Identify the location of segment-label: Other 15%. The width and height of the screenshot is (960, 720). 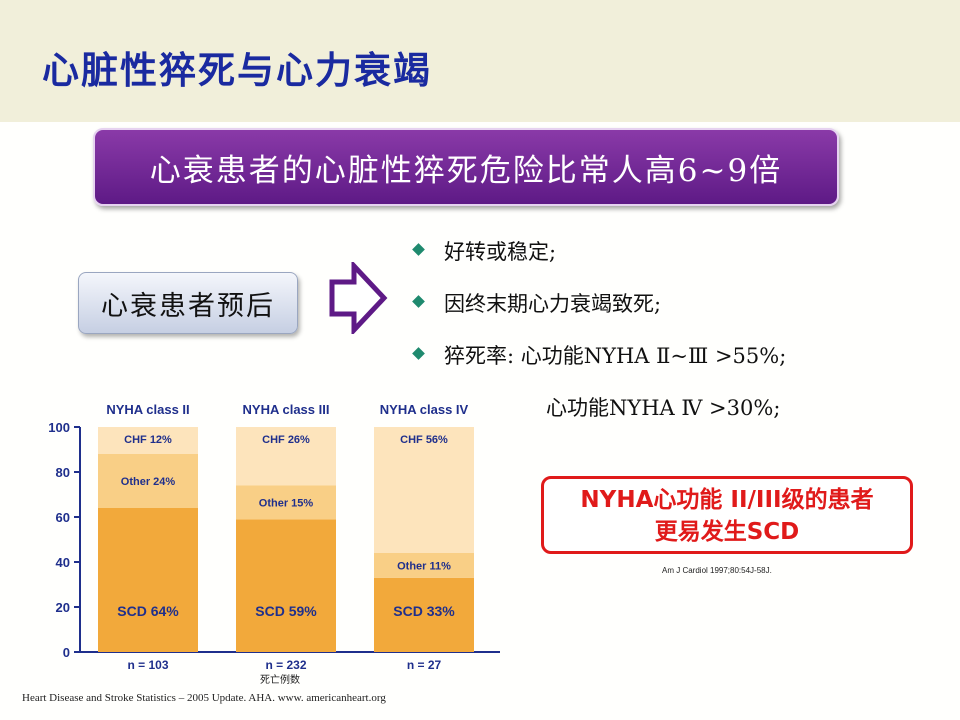
(286, 503).